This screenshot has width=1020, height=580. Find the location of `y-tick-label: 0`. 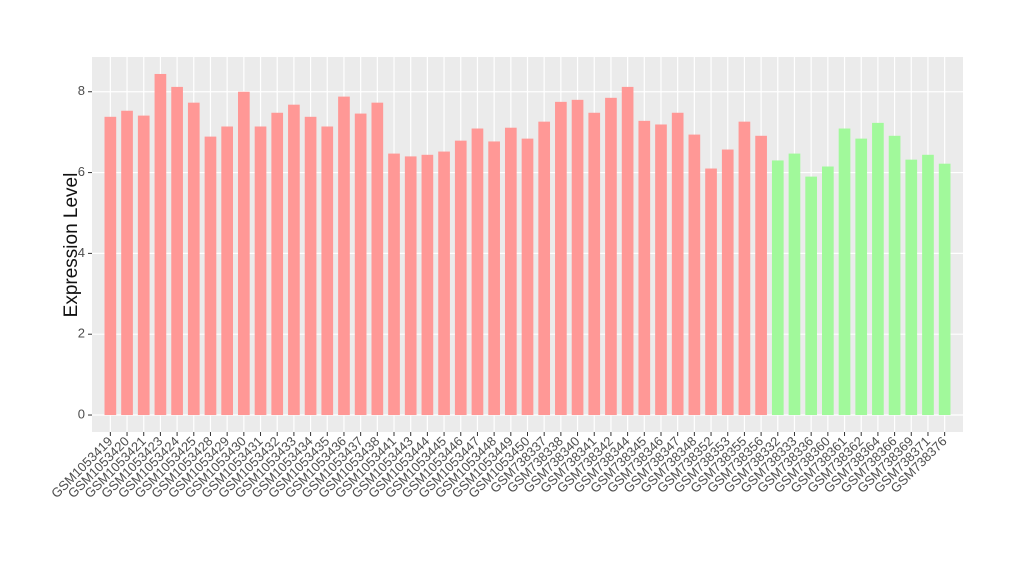

y-tick-label: 0 is located at coordinates (81, 413).